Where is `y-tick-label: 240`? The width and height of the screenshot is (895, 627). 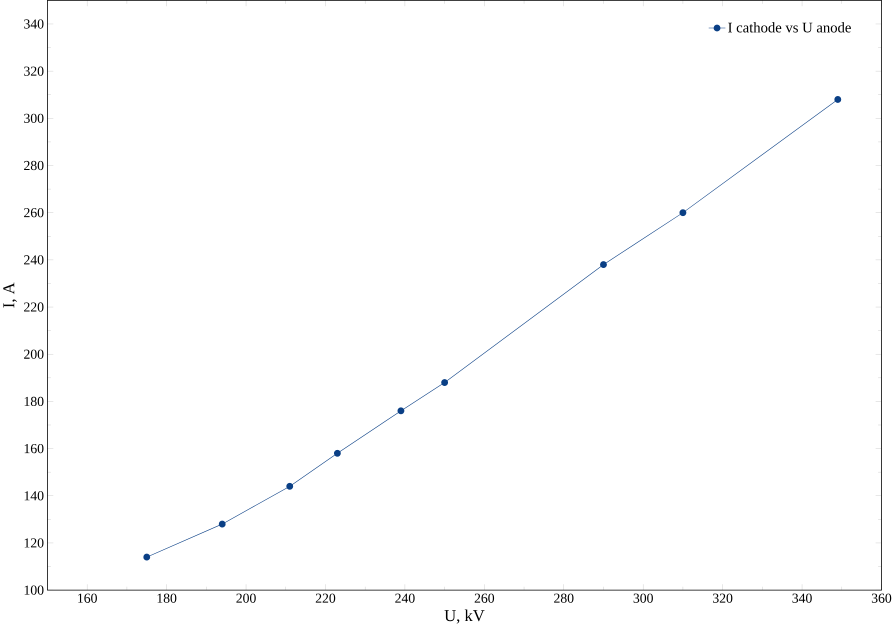
y-tick-label: 240 is located at coordinates (34, 260).